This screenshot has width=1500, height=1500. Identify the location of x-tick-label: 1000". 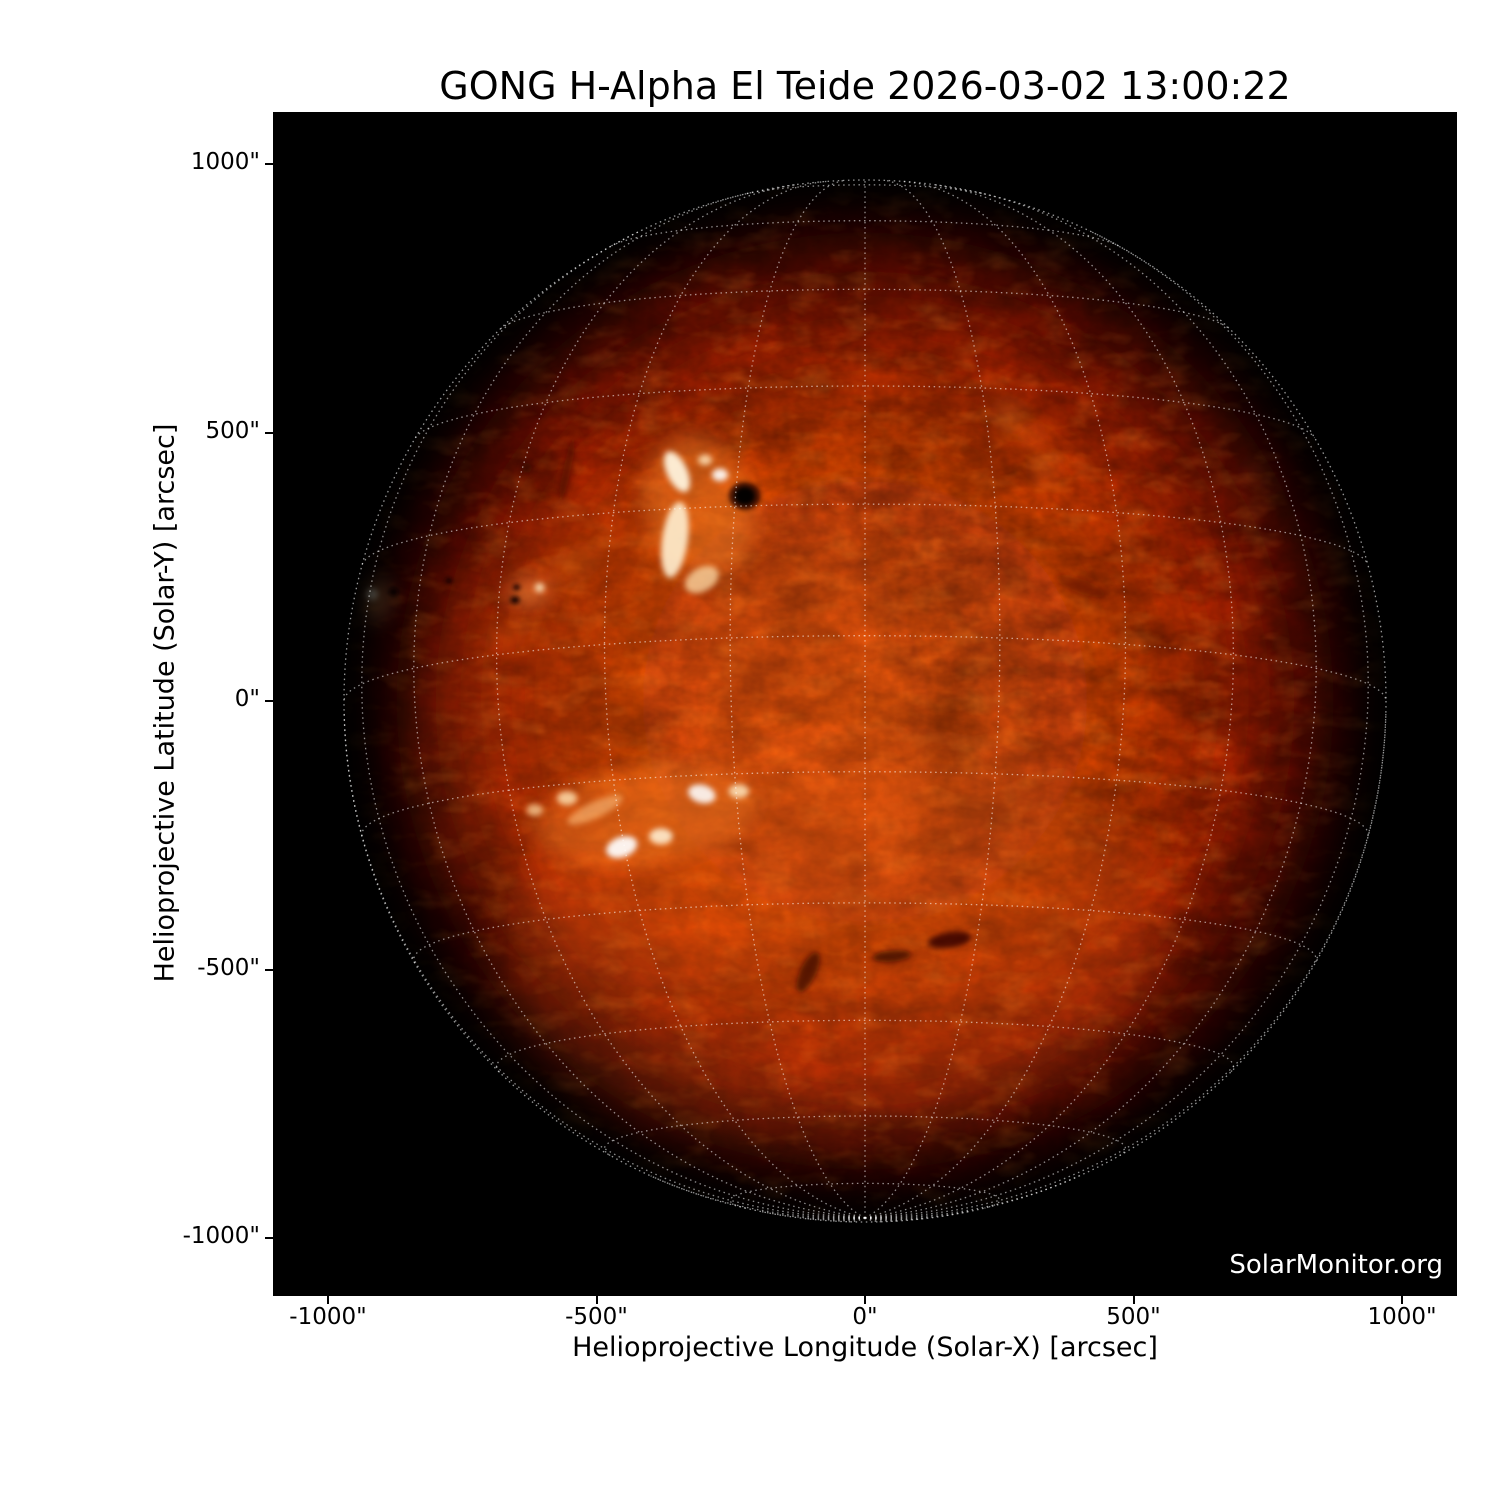
(1402, 1317).